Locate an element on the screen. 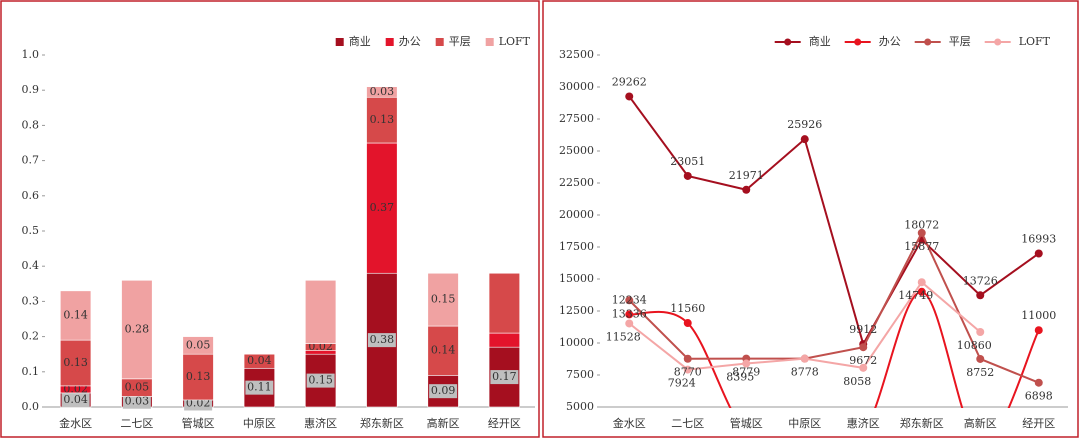  data-label: 8752 is located at coordinates (980, 372).